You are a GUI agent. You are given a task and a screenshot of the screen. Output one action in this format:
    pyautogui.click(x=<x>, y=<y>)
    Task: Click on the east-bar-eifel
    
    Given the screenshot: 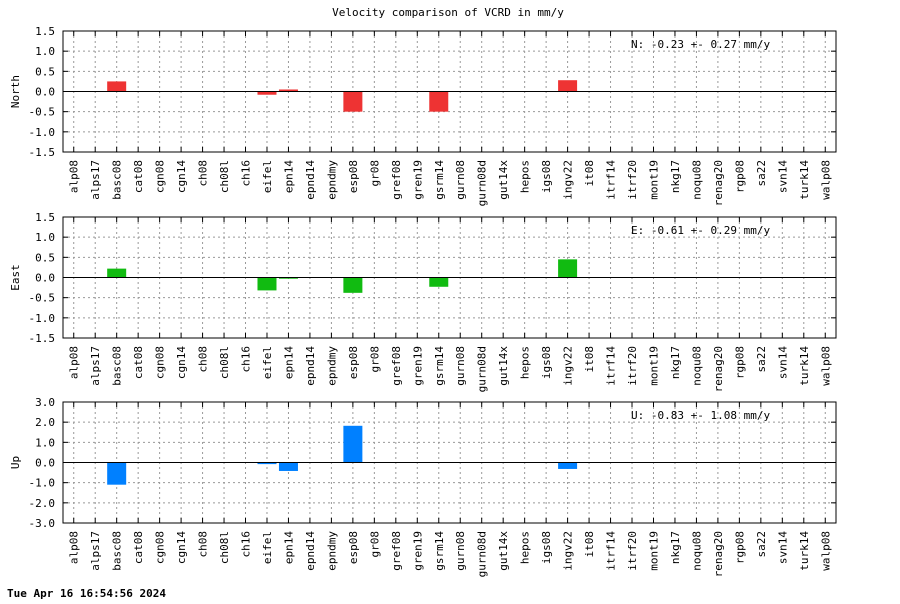 What is the action you would take?
    pyautogui.click(x=267, y=284)
    